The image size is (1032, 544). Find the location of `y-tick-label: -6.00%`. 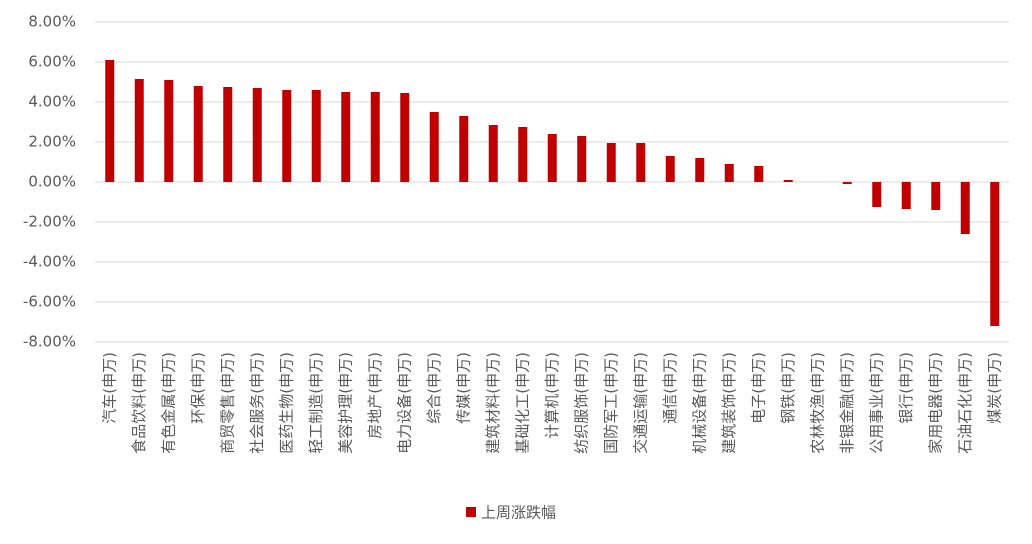

y-tick-label: -6.00% is located at coordinates (49, 302).